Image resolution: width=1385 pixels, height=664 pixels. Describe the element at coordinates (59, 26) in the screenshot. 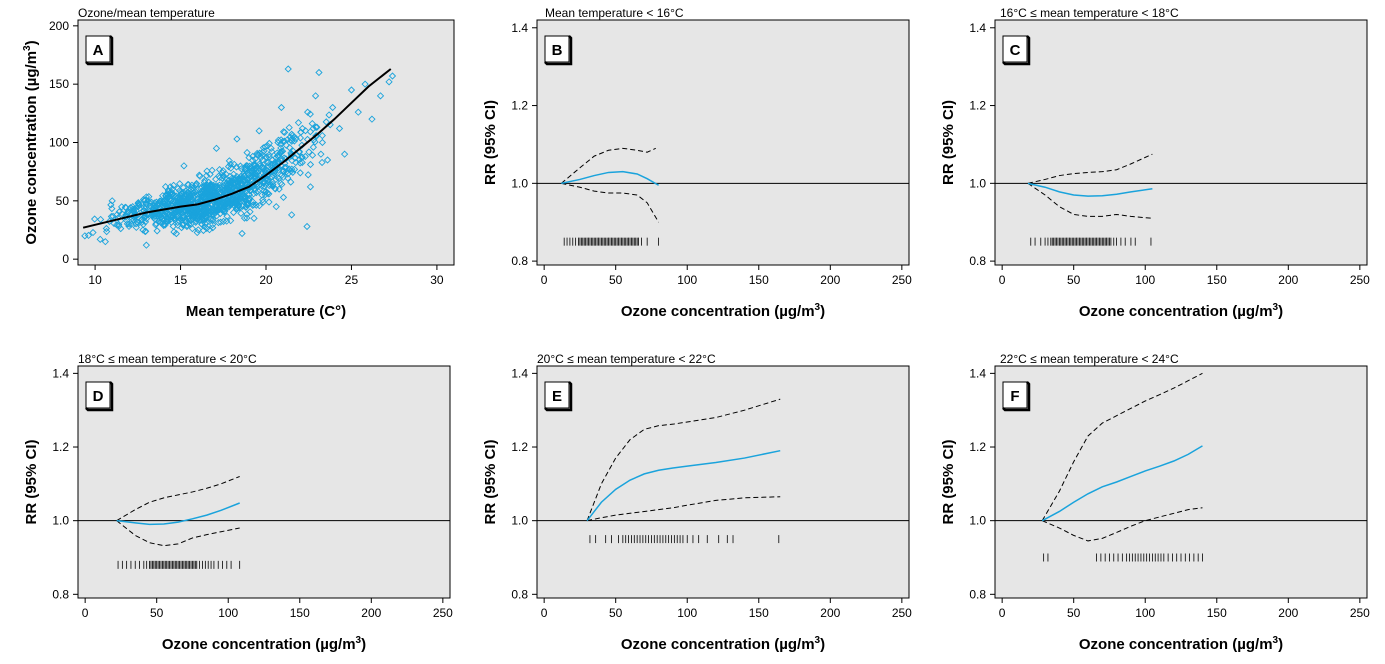

I see `y-tick-label: 200` at that location.